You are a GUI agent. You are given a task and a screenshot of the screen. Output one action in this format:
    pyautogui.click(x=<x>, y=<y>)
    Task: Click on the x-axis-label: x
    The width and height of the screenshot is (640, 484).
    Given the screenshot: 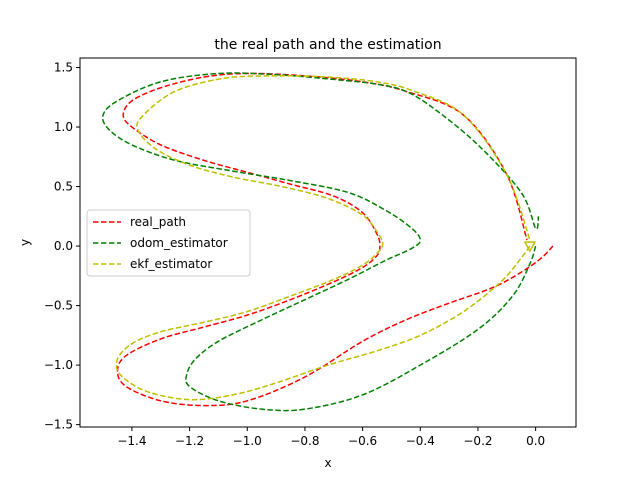 What is the action you would take?
    pyautogui.click(x=327, y=463)
    